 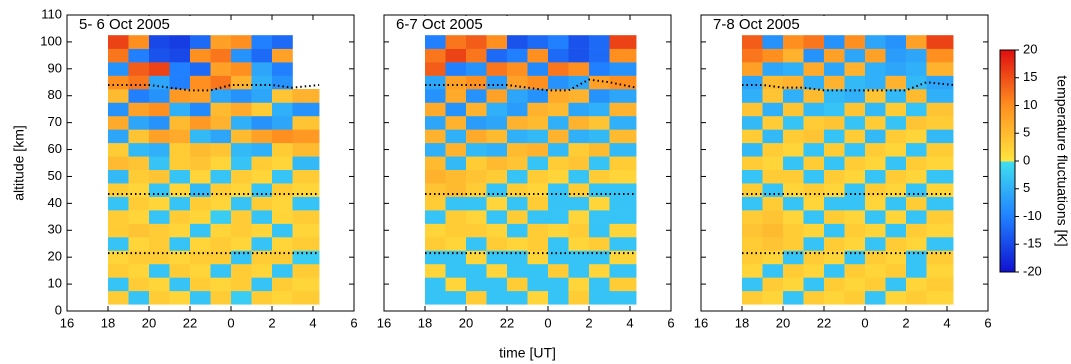 I want to click on y-tick-label: 100, so click(x=51, y=40).